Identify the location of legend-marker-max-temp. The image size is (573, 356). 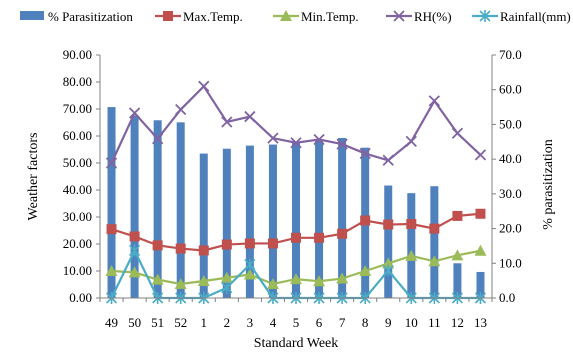
(168, 16).